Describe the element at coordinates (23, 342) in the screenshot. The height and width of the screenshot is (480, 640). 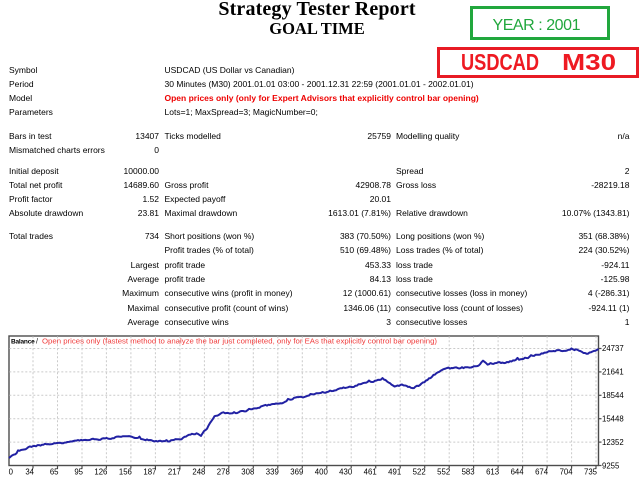
I see `svg-text: Balance` at that location.